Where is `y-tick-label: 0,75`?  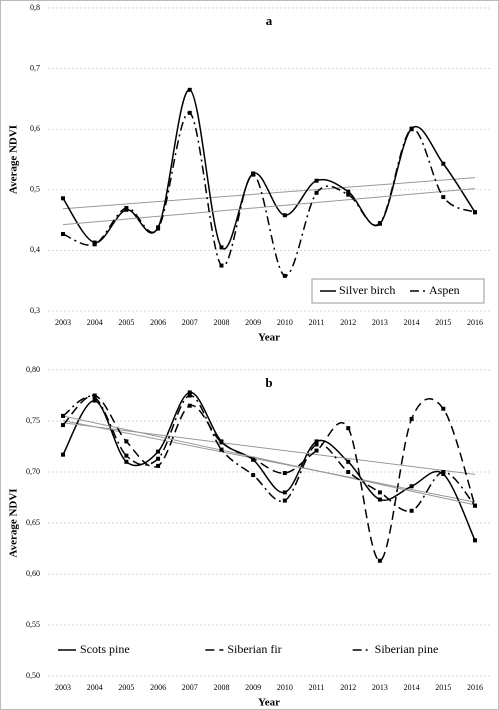 y-tick-label: 0,75 is located at coordinates (33, 420).